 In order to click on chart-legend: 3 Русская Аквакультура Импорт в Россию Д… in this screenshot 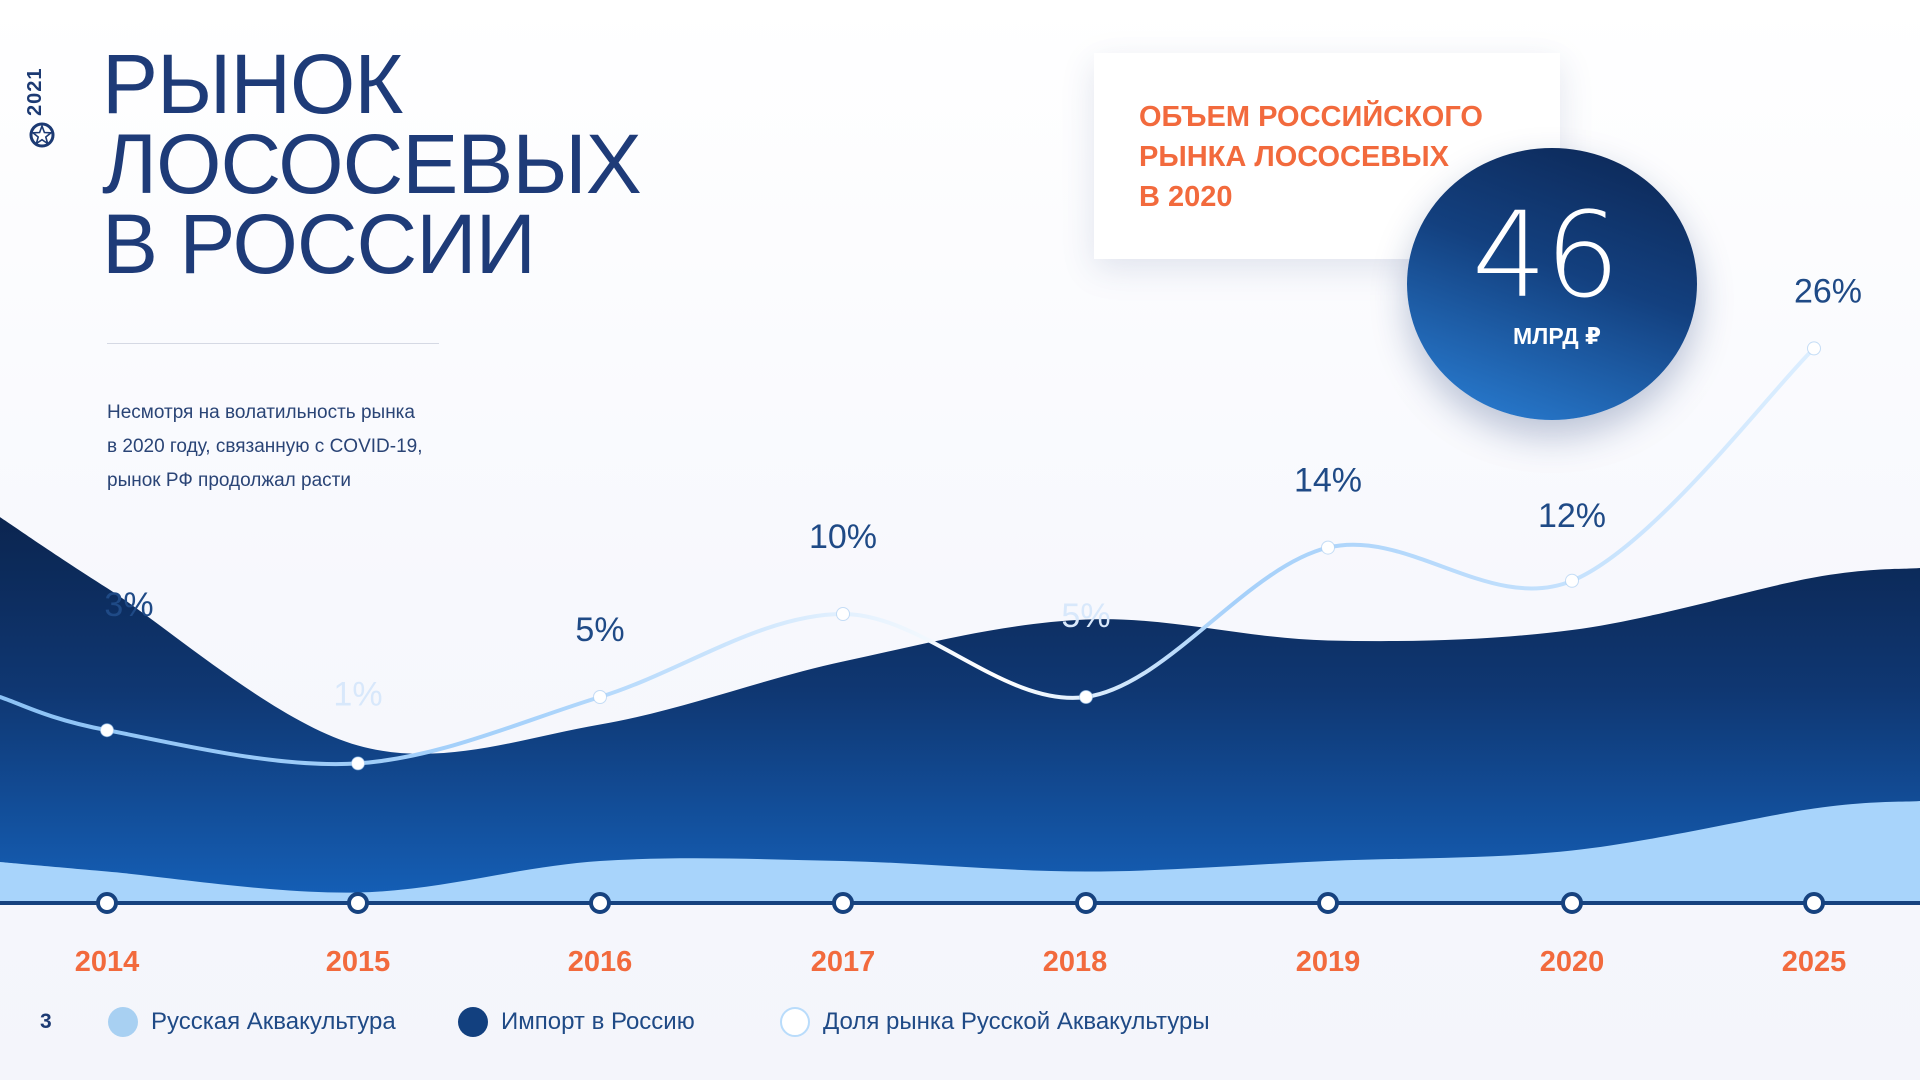, I will do `click(960, 1030)`.